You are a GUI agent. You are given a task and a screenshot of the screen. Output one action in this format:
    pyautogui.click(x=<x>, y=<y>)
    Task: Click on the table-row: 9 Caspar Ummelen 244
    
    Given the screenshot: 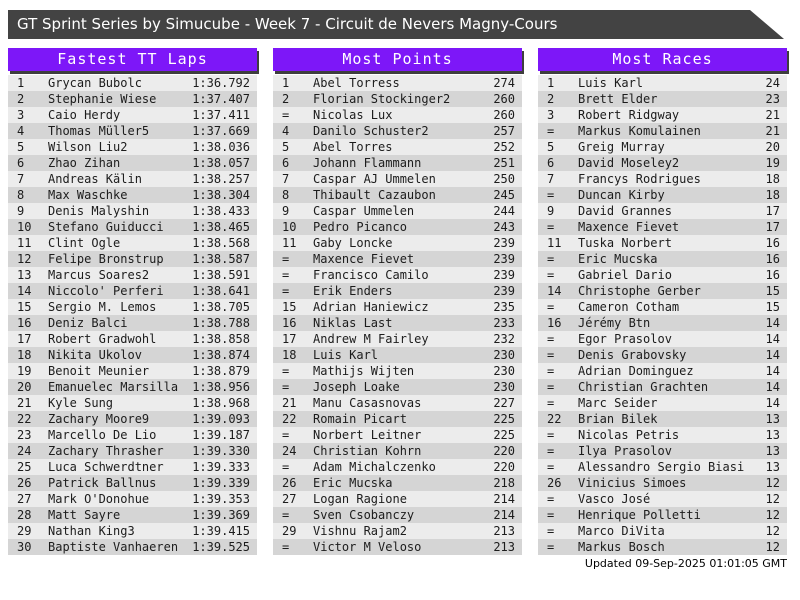 What is the action you would take?
    pyautogui.click(x=397, y=211)
    